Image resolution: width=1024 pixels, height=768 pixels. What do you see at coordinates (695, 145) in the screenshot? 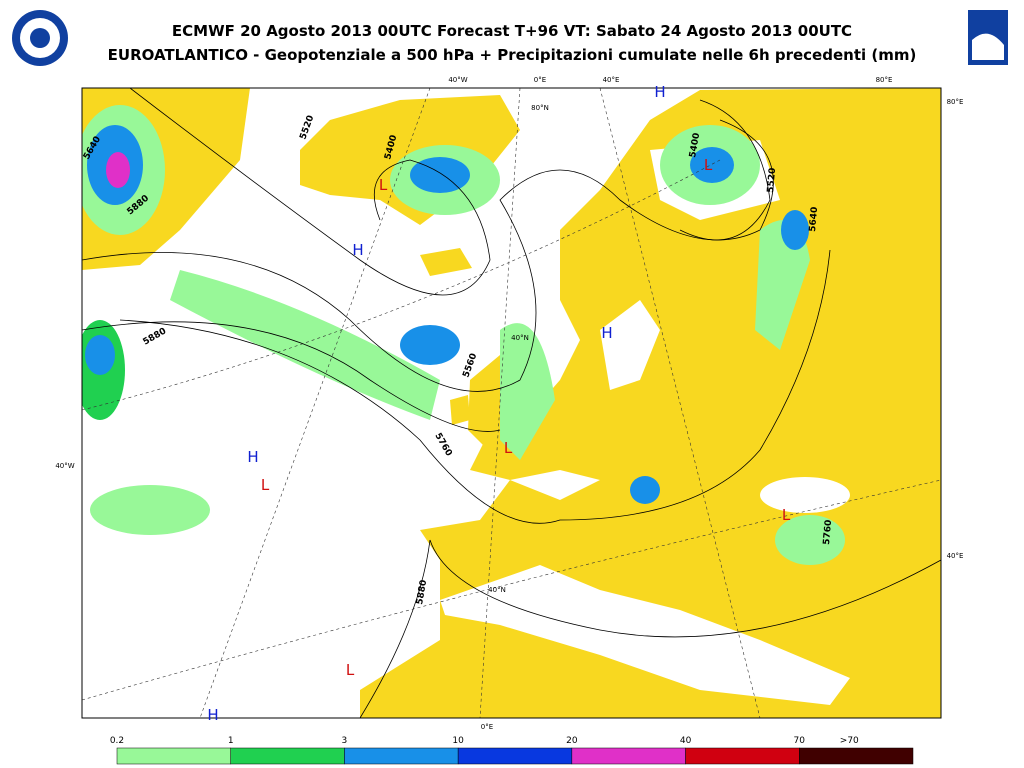
I see `contour-label: 5400` at bounding box center [695, 145].